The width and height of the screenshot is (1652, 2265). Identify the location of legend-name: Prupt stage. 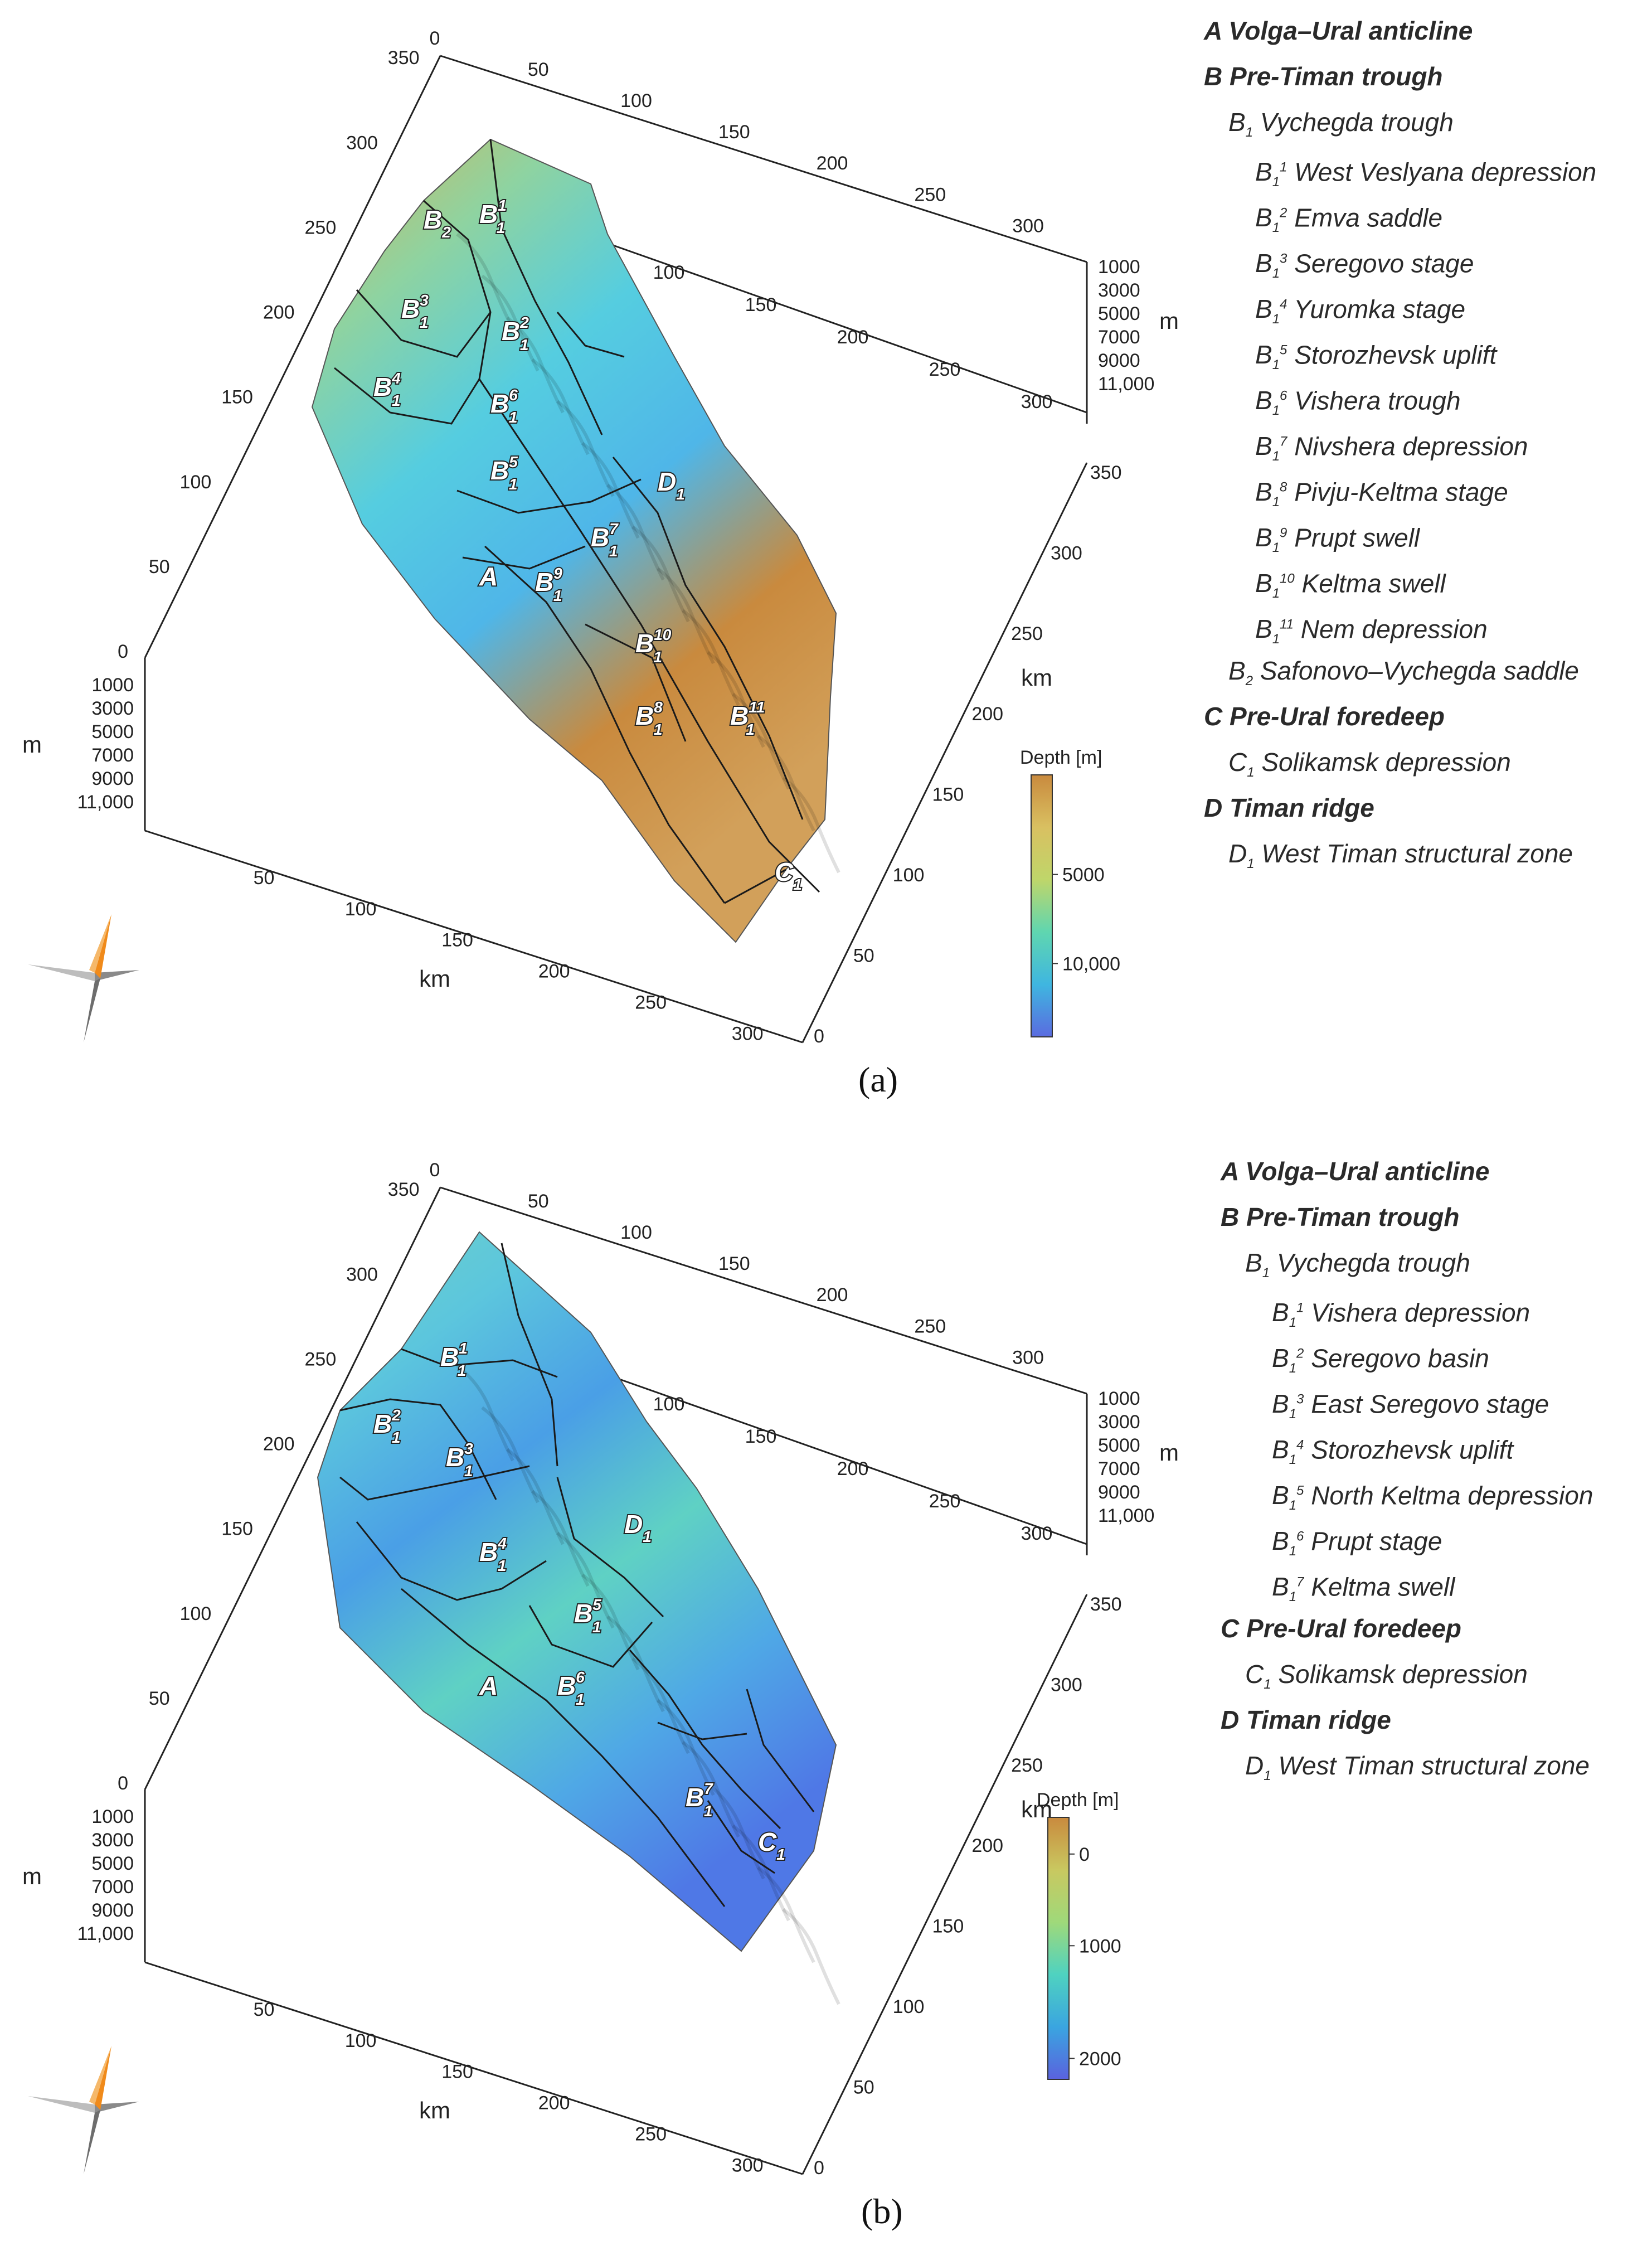
(1376, 1541).